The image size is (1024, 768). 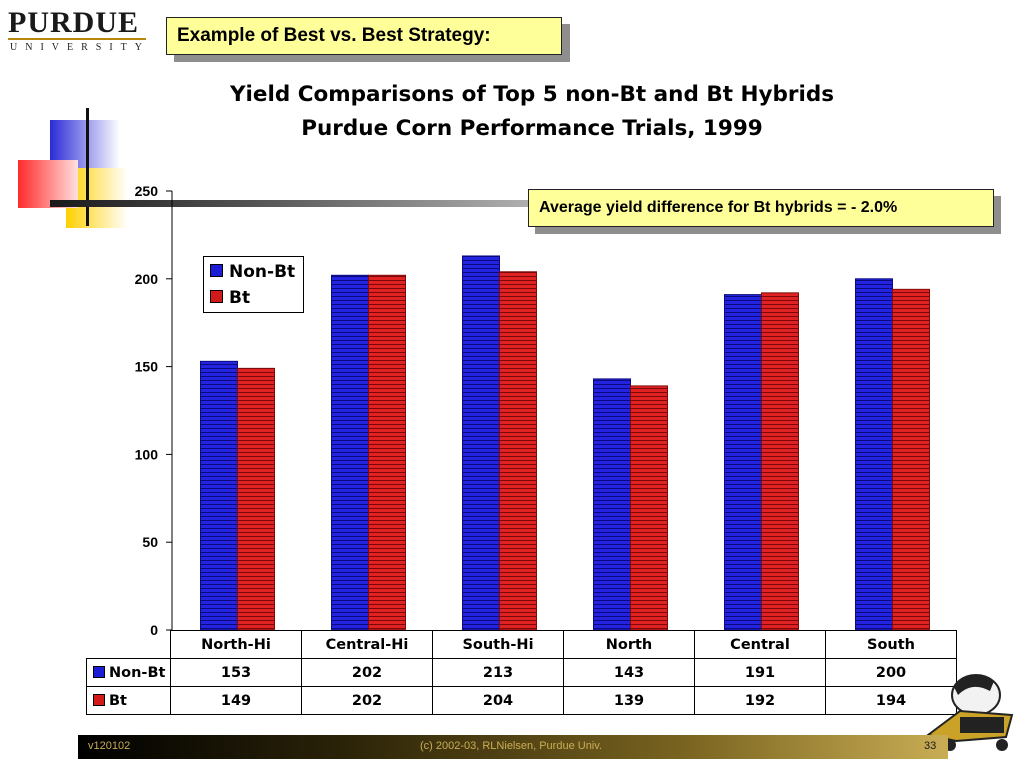 I want to click on logo-subtitle: UNIVERSITY, so click(x=80, y=47).